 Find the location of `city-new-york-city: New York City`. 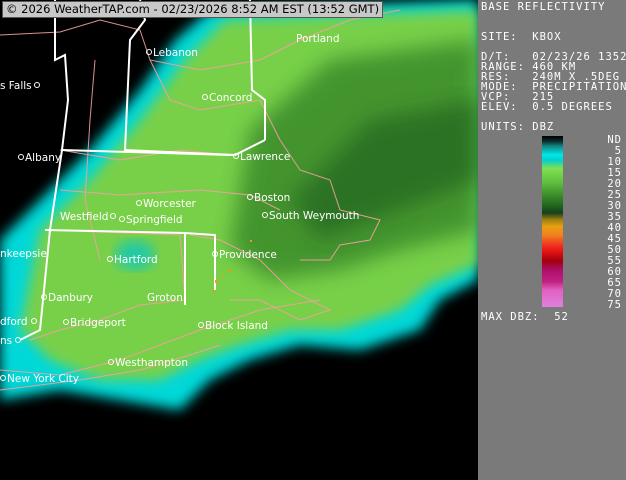

city-new-york-city: New York City is located at coordinates (39, 379).